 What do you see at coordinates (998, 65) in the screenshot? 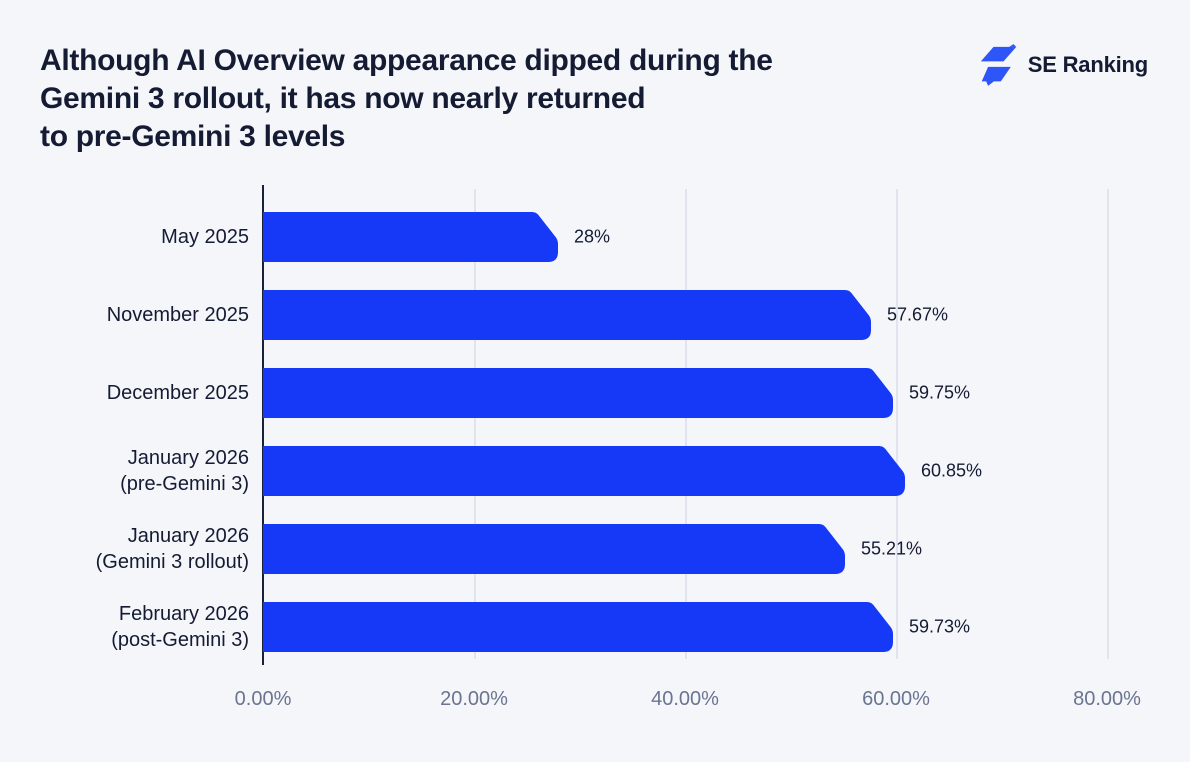
I see `flash-icon` at bounding box center [998, 65].